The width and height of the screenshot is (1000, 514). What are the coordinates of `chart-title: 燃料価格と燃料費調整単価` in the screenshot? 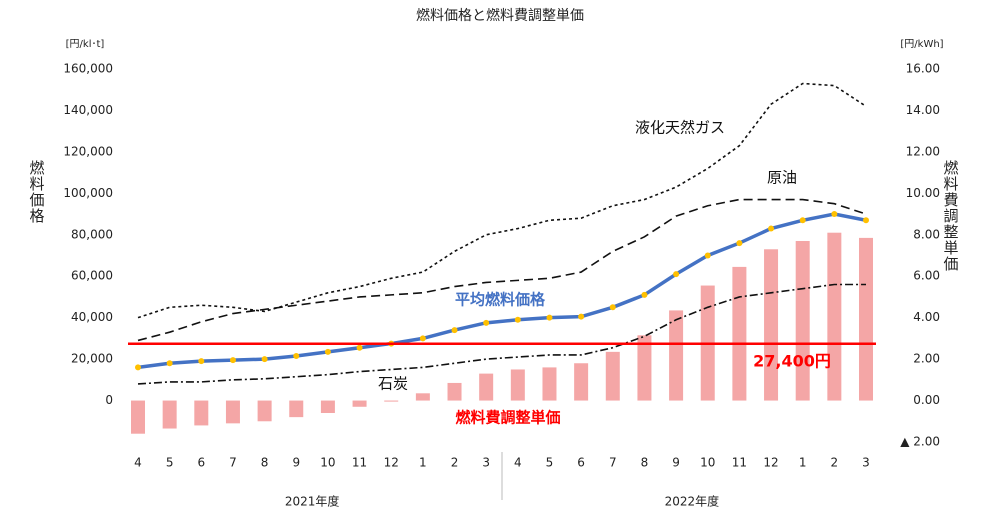 It's located at (500, 15).